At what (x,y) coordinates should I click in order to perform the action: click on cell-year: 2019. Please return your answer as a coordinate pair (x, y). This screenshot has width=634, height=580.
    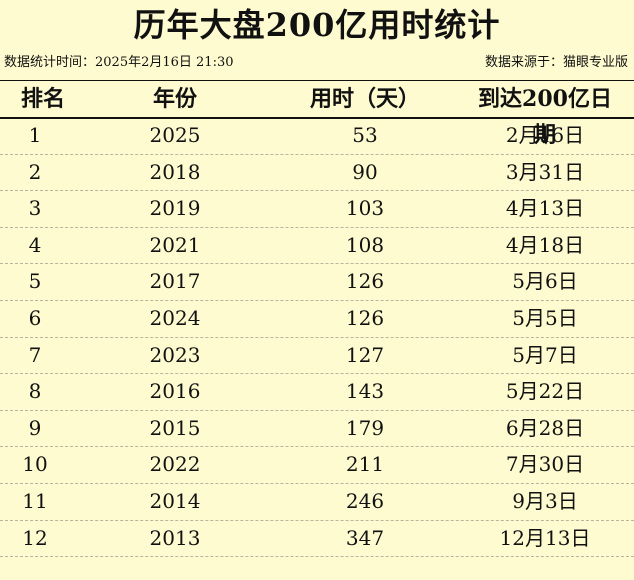
    Looking at the image, I should click on (175, 208).